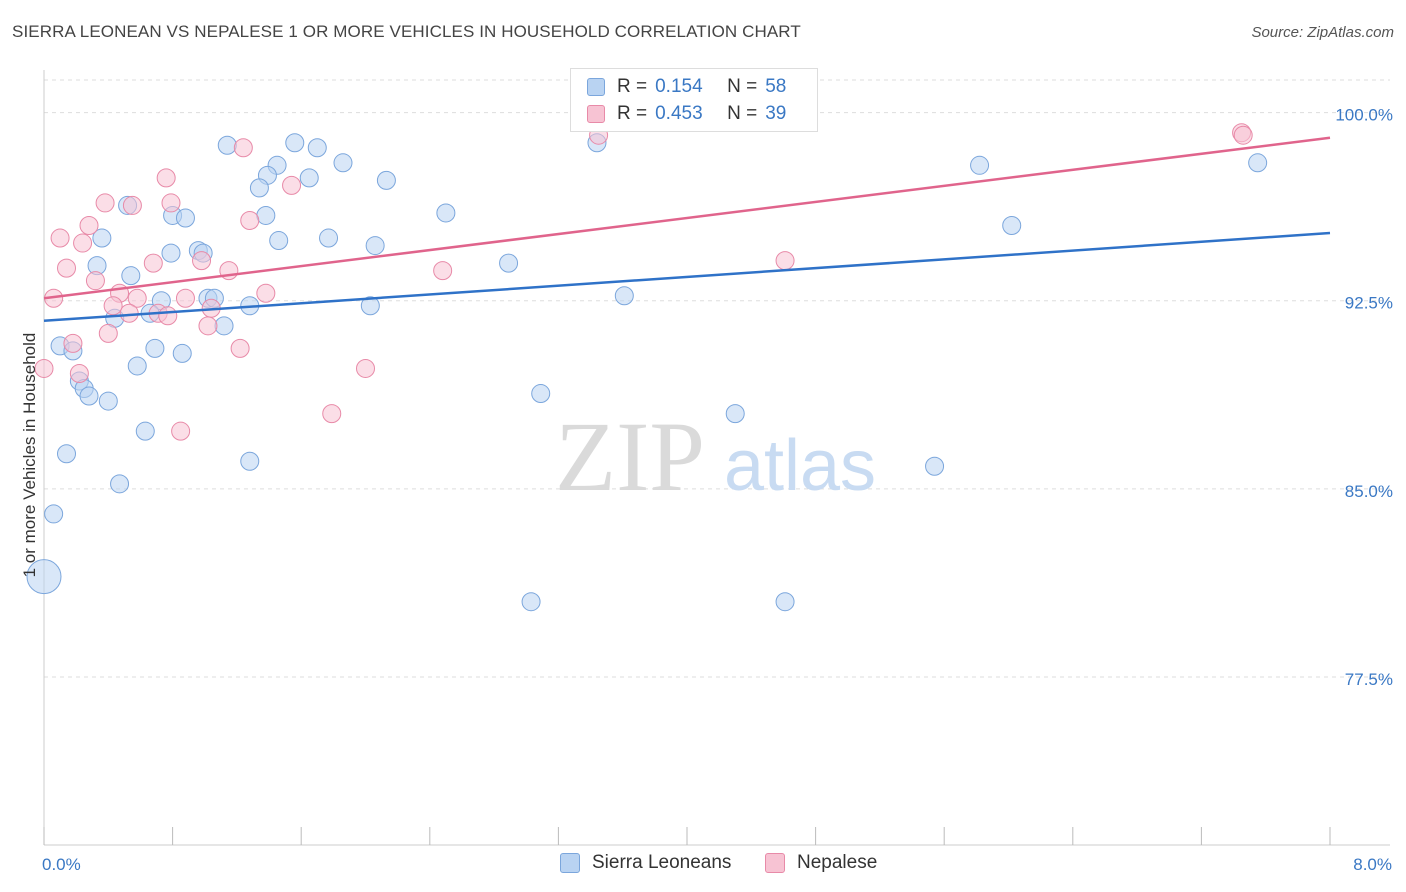 Image resolution: width=1406 pixels, height=892 pixels. I want to click on legend-row-nepalese: R = 0.453 N = 39, so click(686, 114).